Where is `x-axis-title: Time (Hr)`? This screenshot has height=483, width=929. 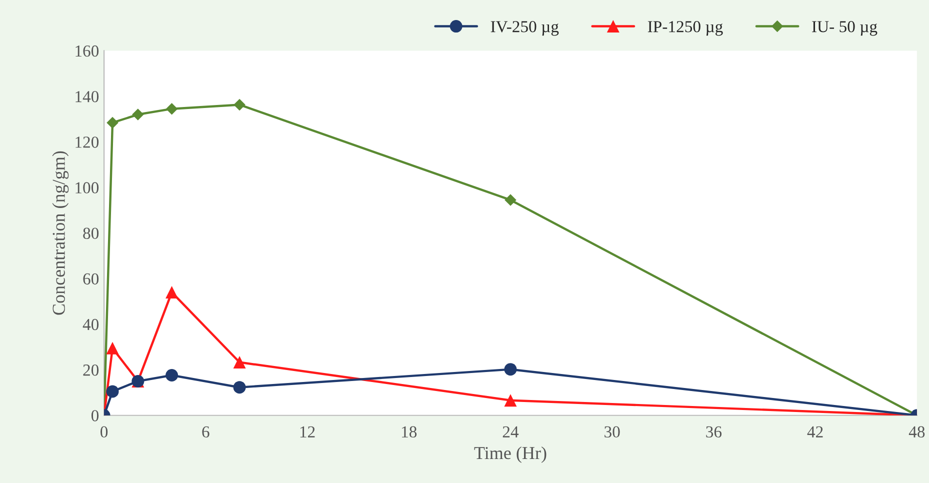
x-axis-title: Time (Hr) is located at coordinates (510, 454).